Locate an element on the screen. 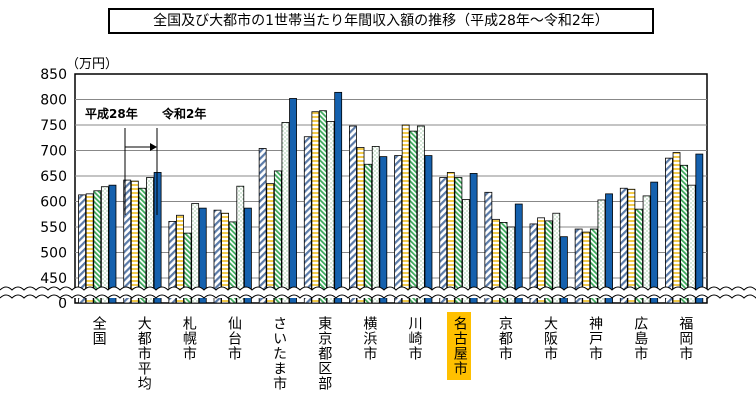 The height and width of the screenshot is (416, 756). x-tick-label: 東京都区部 is located at coordinates (324, 353).